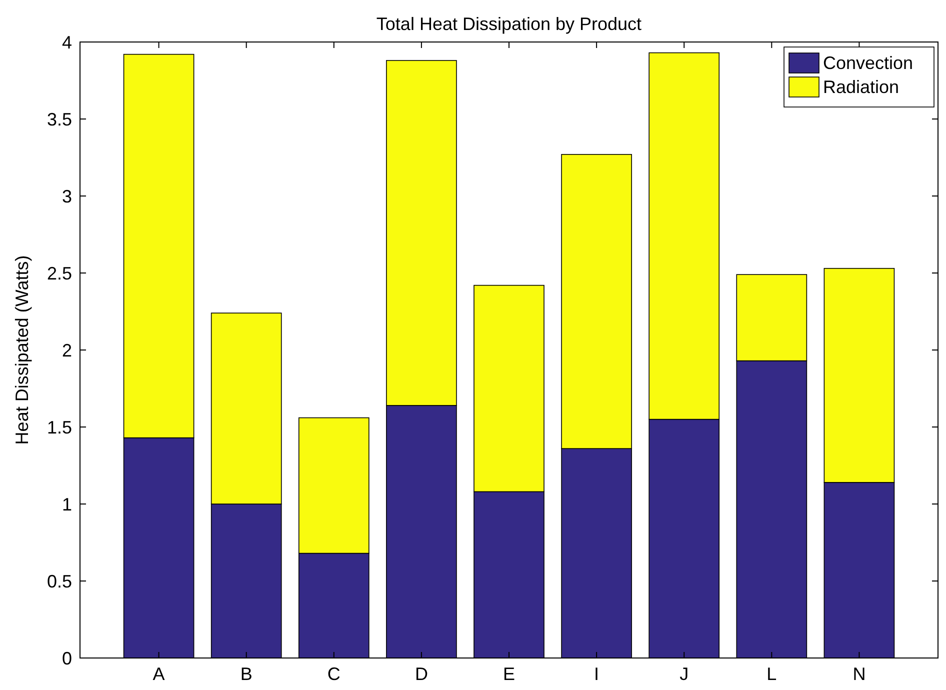 The width and height of the screenshot is (946, 690). Describe the element at coordinates (59, 427) in the screenshot. I see `y-tick-label: 1.5` at that location.